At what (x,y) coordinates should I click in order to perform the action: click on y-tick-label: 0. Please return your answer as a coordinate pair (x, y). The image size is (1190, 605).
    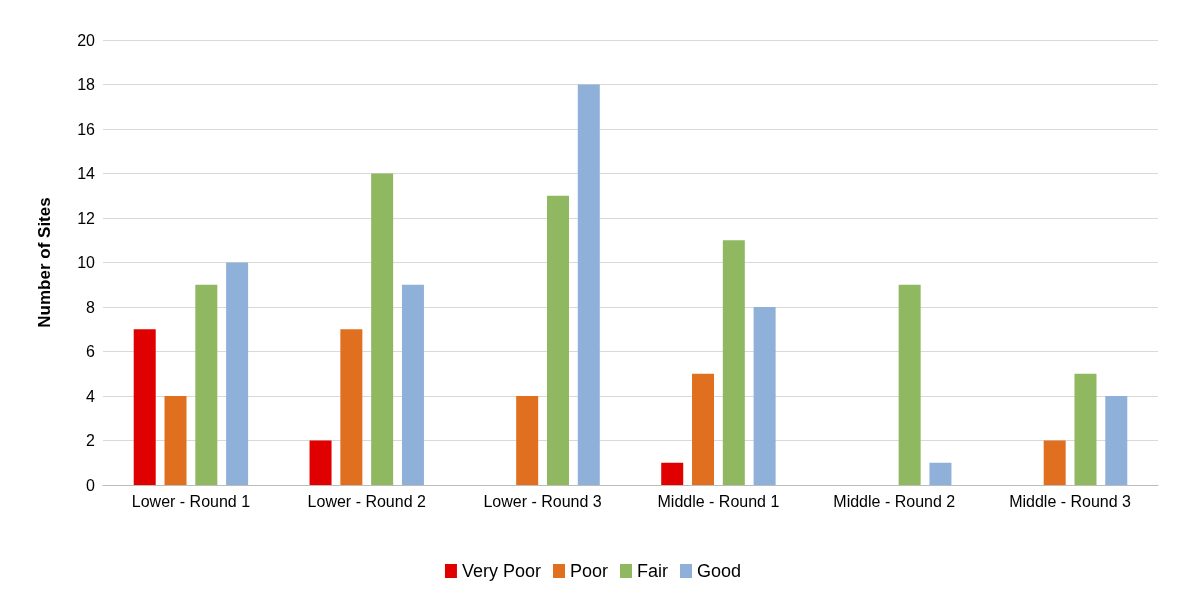
    Looking at the image, I should click on (91, 485).